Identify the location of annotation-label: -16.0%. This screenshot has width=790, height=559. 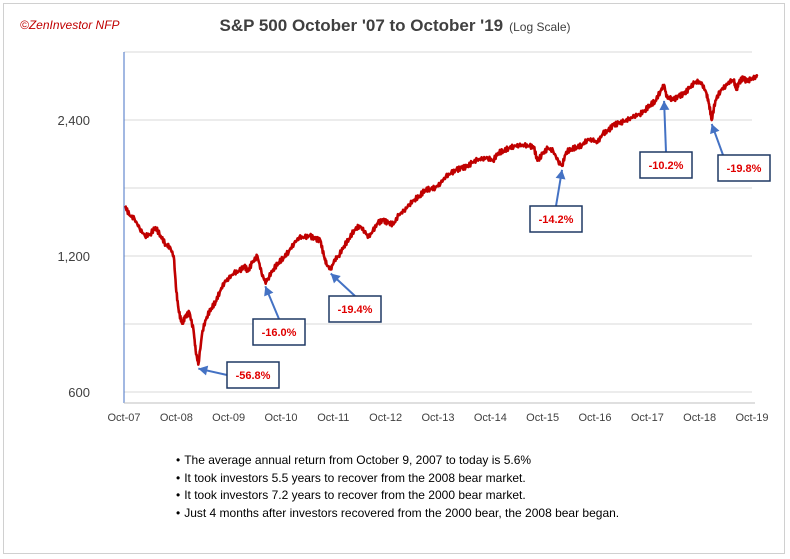
(279, 333).